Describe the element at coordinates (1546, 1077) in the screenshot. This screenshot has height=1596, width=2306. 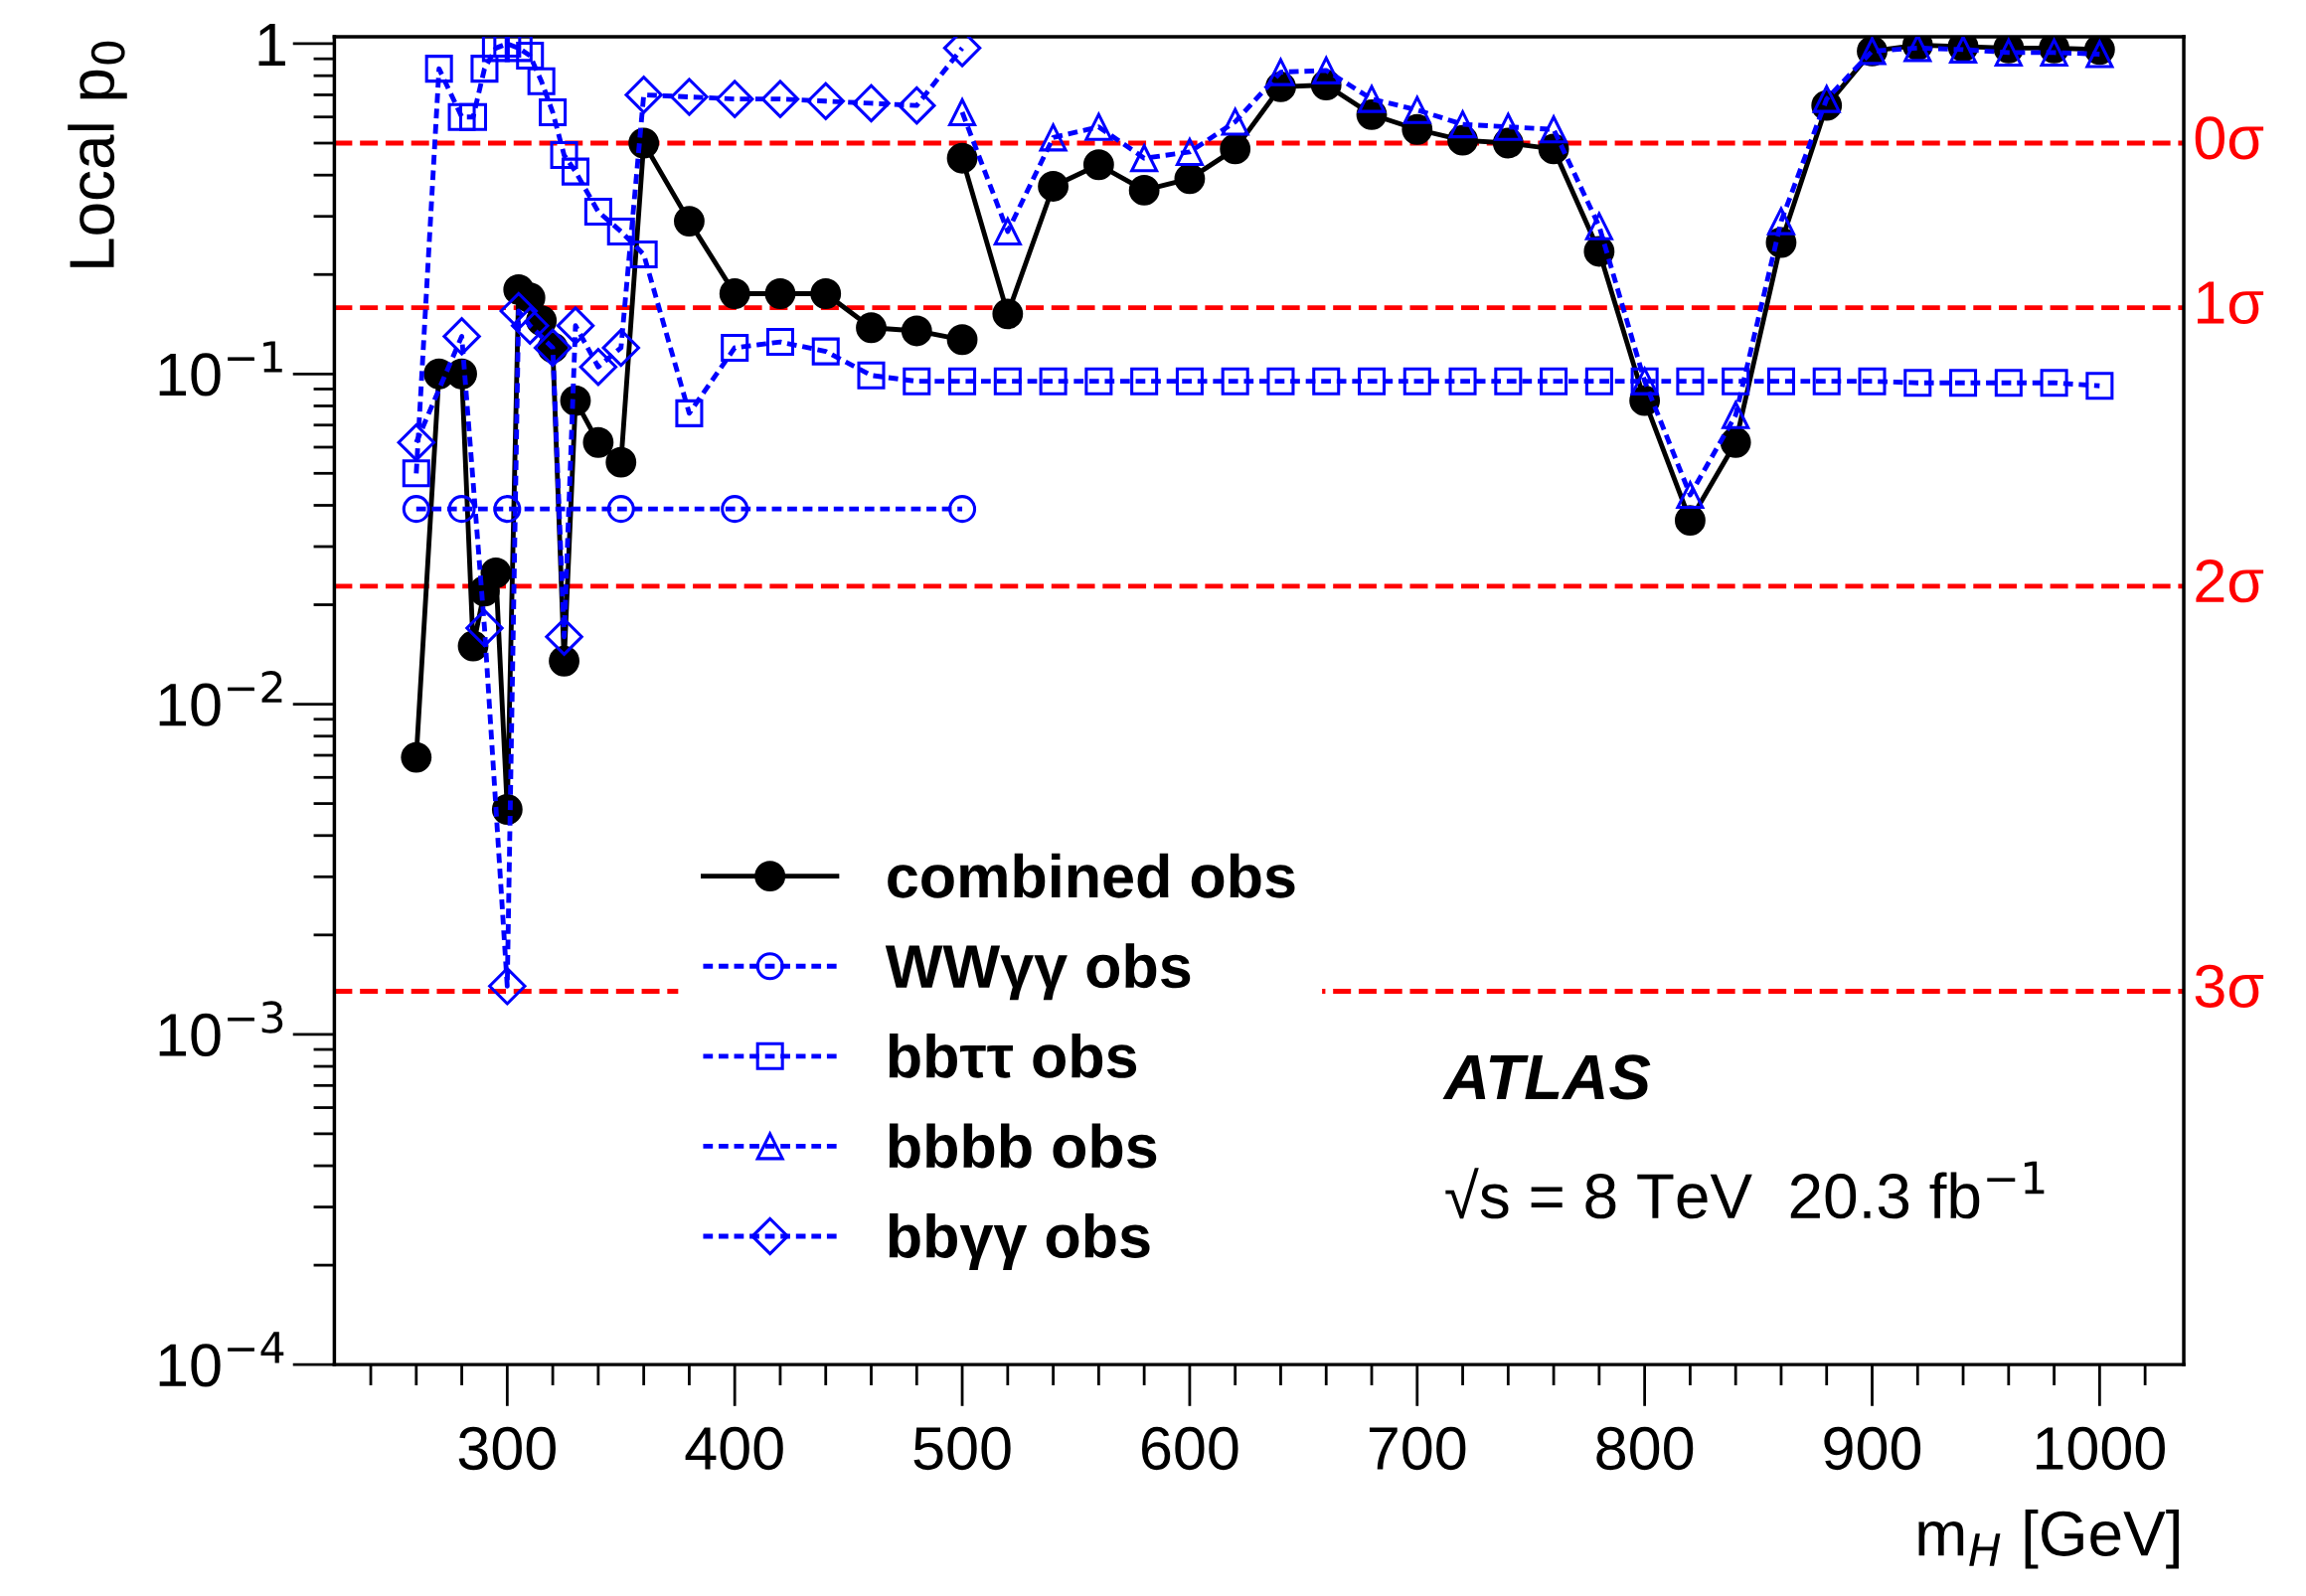
I see `annotation: ATLAS` at that location.